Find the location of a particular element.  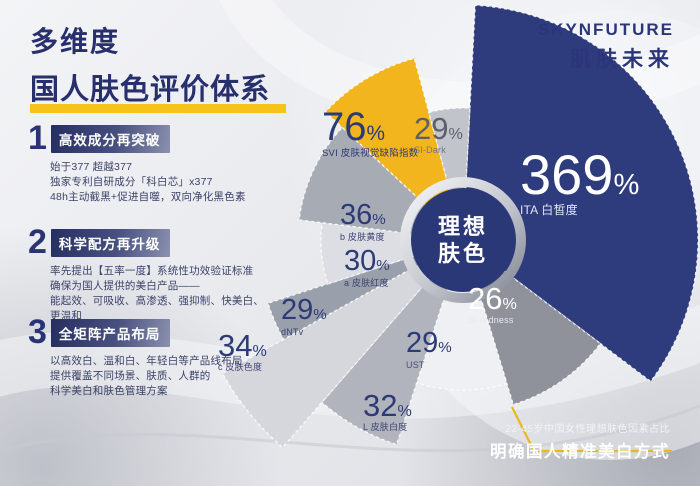

title-line1: 多维度 is located at coordinates (75, 41).